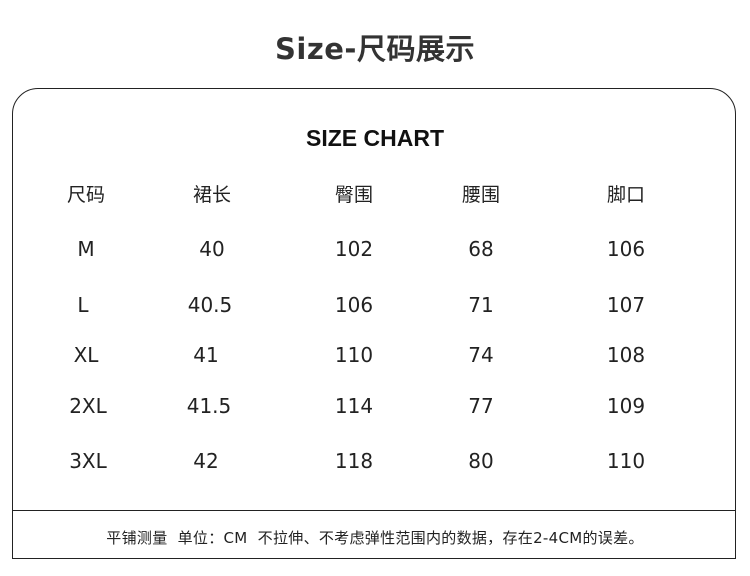 The height and width of the screenshot is (576, 750). I want to click on column-header: 裙长, so click(211, 195).